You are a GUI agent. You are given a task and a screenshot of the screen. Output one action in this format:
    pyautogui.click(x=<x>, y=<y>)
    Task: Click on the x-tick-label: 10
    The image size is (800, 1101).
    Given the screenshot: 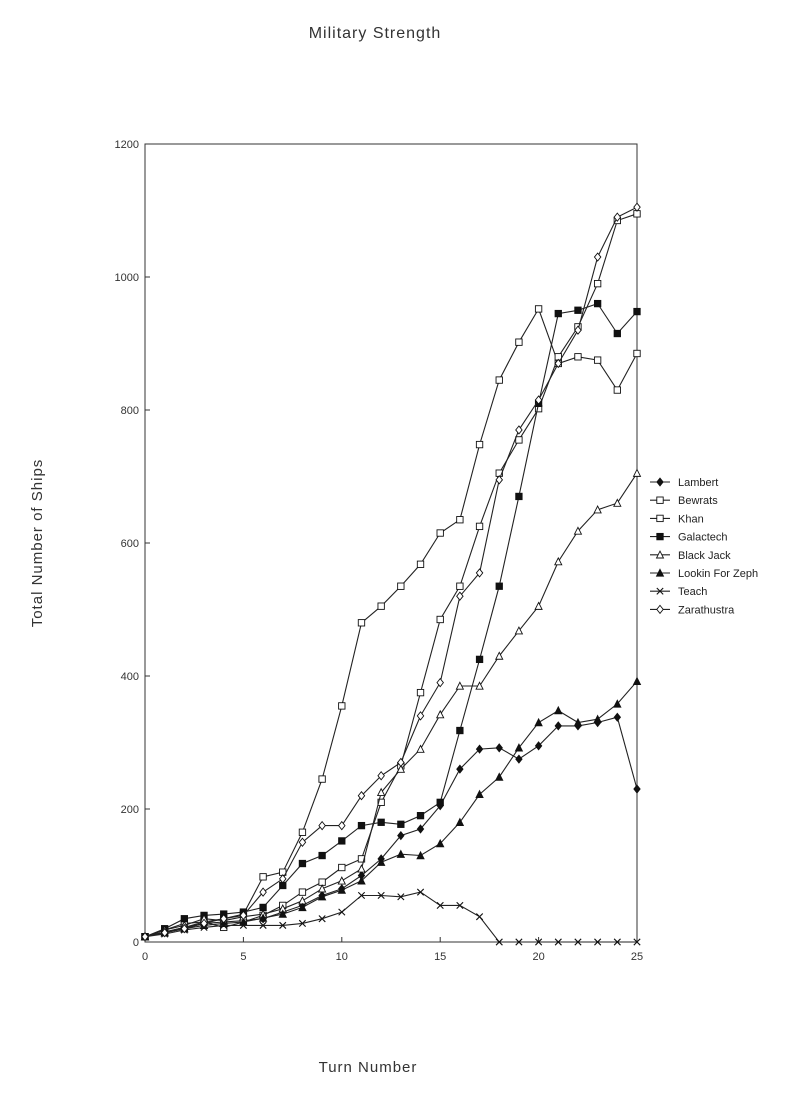 What is the action you would take?
    pyautogui.click(x=342, y=957)
    